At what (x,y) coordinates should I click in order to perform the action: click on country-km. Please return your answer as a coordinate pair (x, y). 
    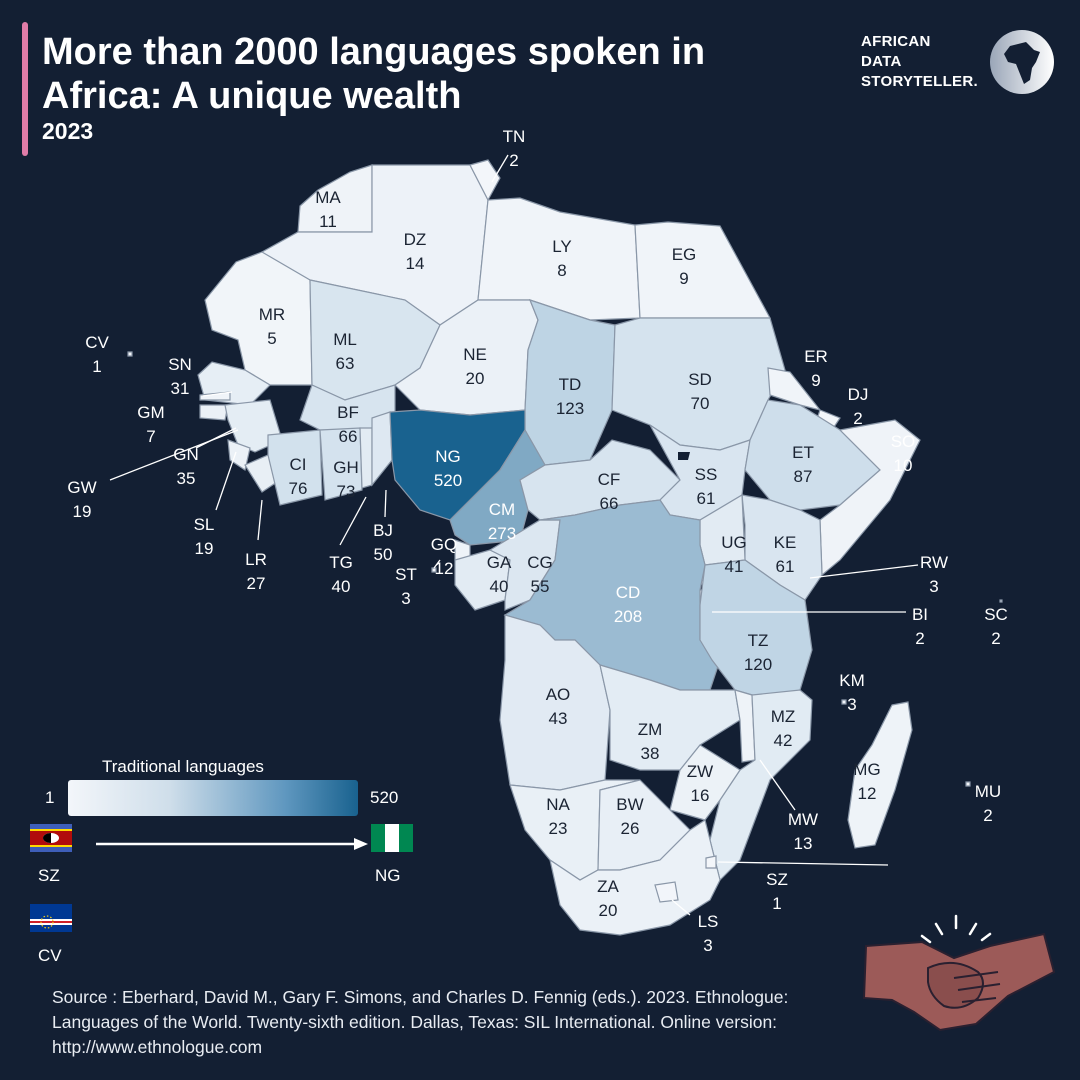
    Looking at the image, I should click on (844, 702).